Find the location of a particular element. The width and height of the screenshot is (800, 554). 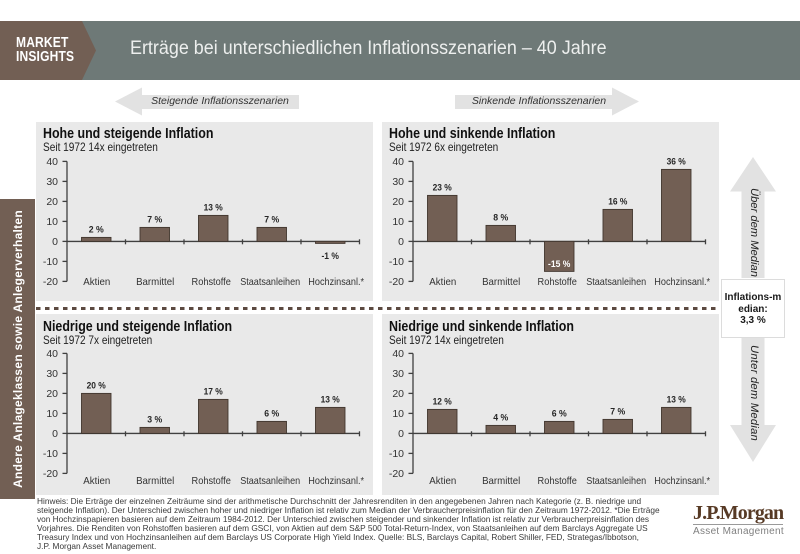

svg-text: 36 % is located at coordinates (677, 162).